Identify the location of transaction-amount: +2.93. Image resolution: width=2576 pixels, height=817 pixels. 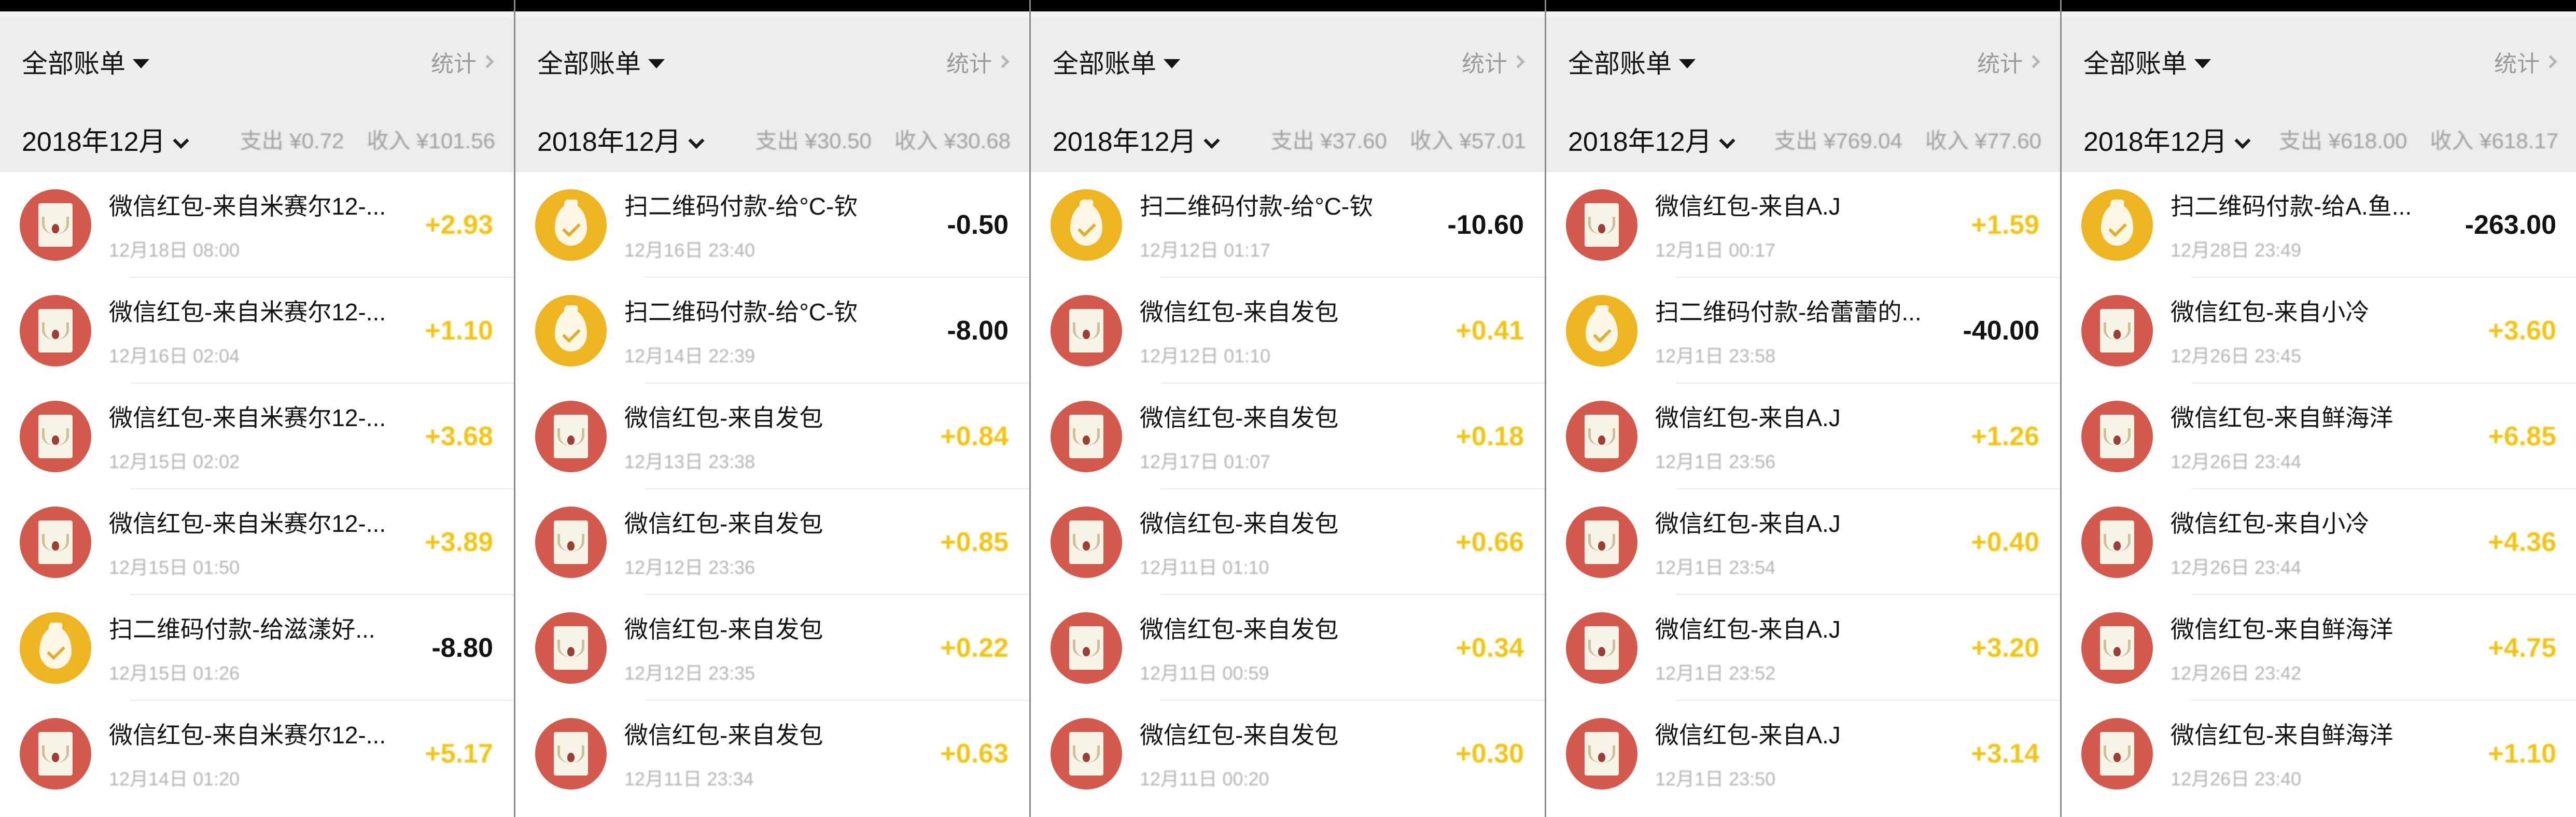
(459, 225).